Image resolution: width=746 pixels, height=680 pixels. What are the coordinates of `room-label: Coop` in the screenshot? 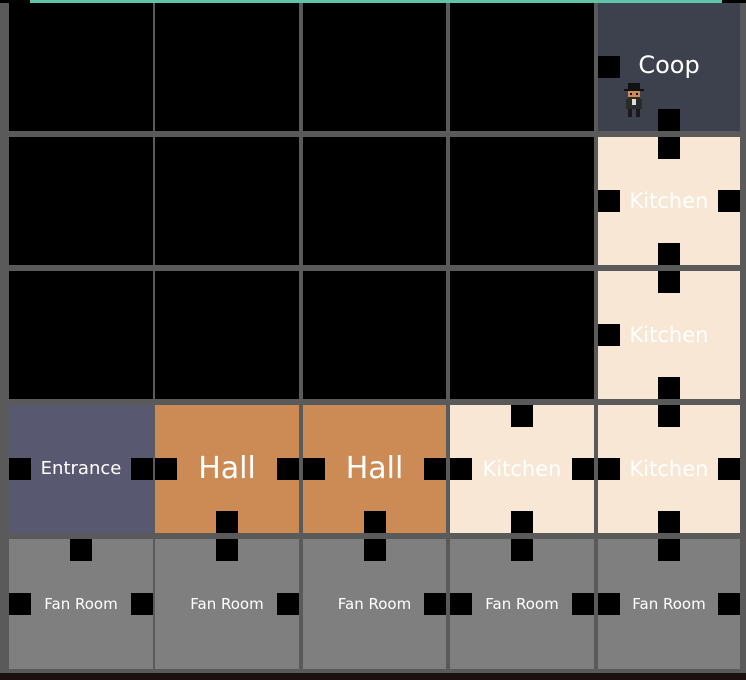 It's located at (669, 65).